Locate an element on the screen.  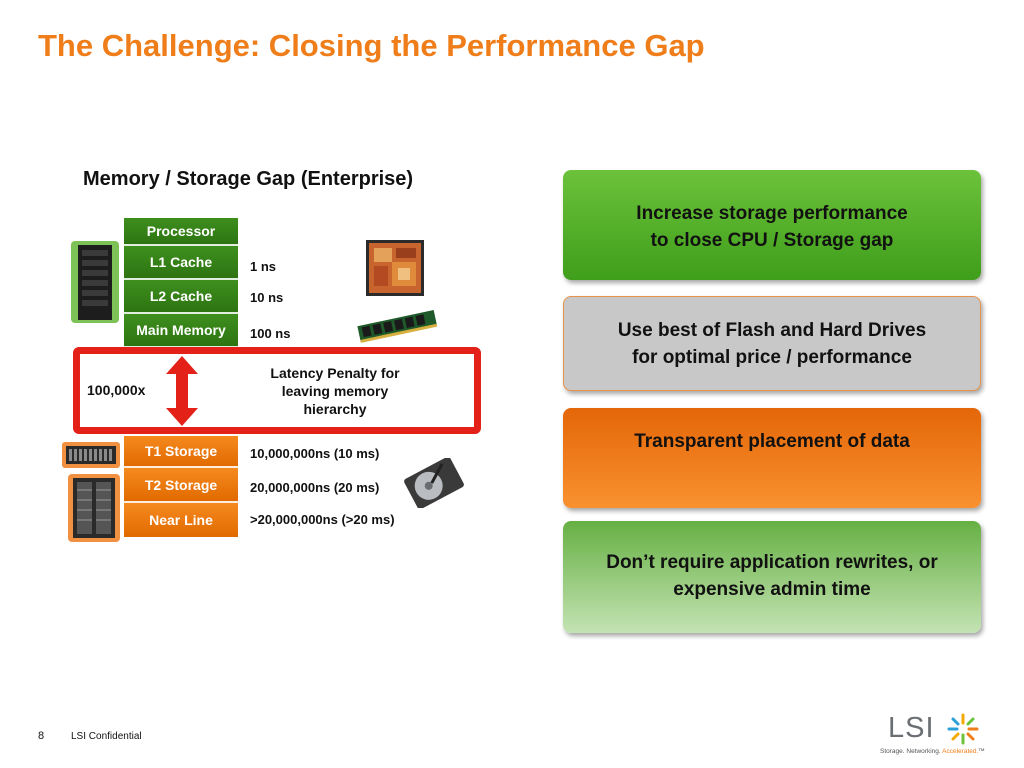
page-number: 8 is located at coordinates (41, 736).